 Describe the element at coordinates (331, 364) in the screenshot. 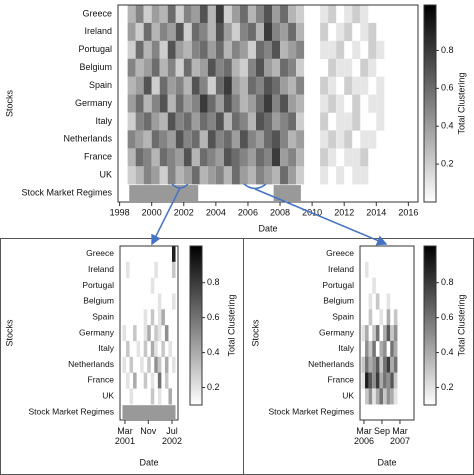

I see `row-label: Netherlands` at that location.